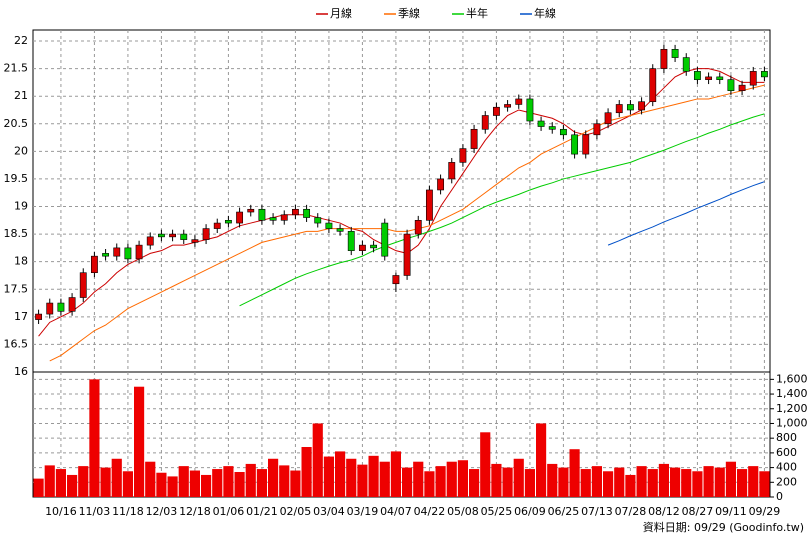 The image size is (808, 540). What do you see at coordinates (262, 511) in the screenshot?
I see `x-tick-label: 01/21` at bounding box center [262, 511].